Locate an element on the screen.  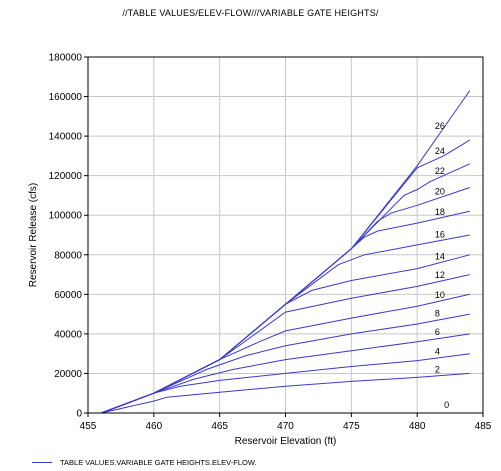
x-tick-label: 465 is located at coordinates (219, 426).